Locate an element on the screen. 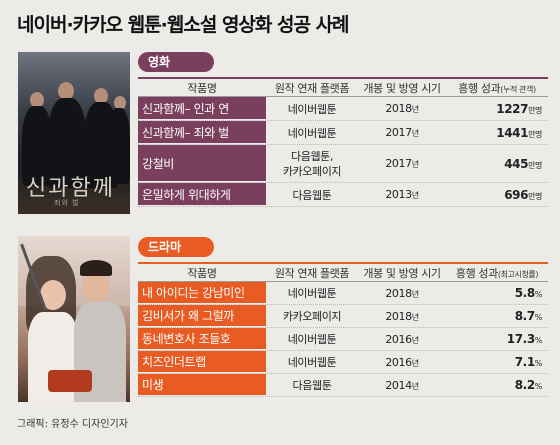 This screenshot has height=445, width=560. drama-table-row: 치즈인더트랩 네이버웹툰 2016년 7.1% is located at coordinates (343, 362).